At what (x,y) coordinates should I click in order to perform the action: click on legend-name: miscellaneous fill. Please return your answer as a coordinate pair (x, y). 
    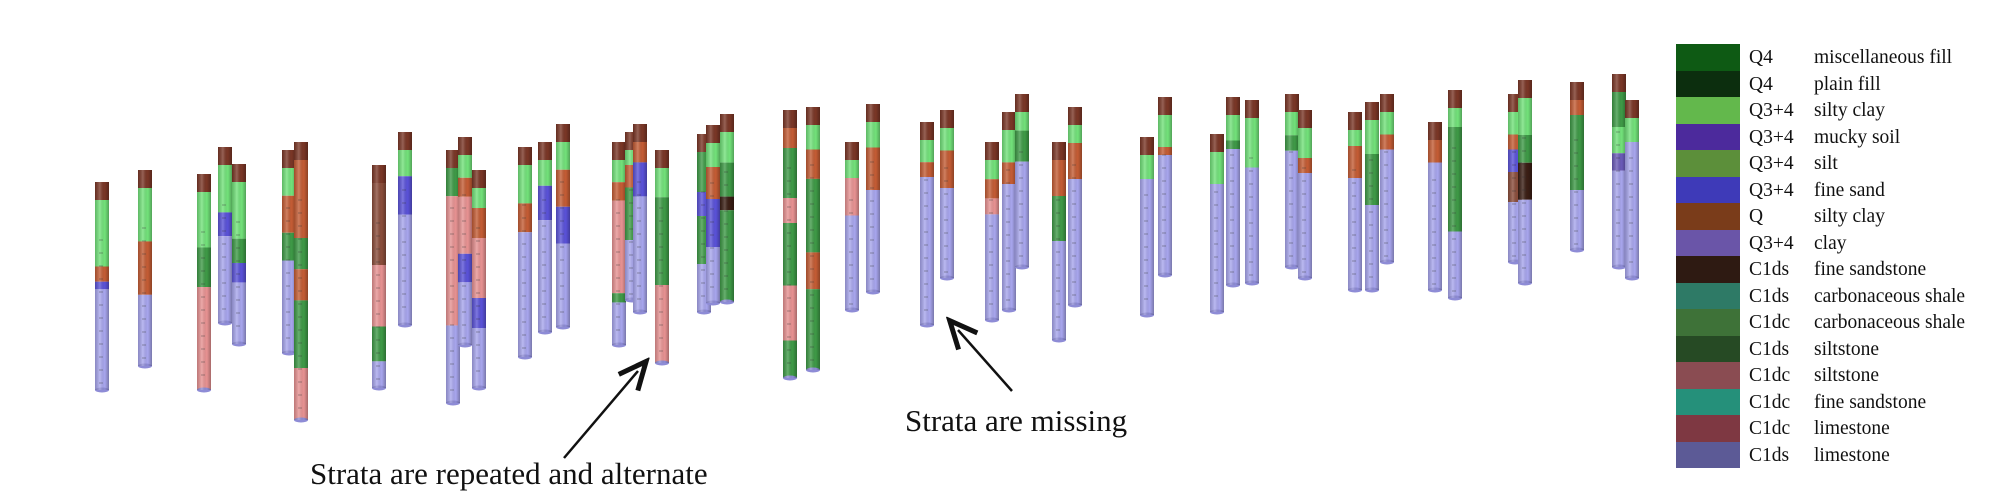
    Looking at the image, I should click on (1883, 57).